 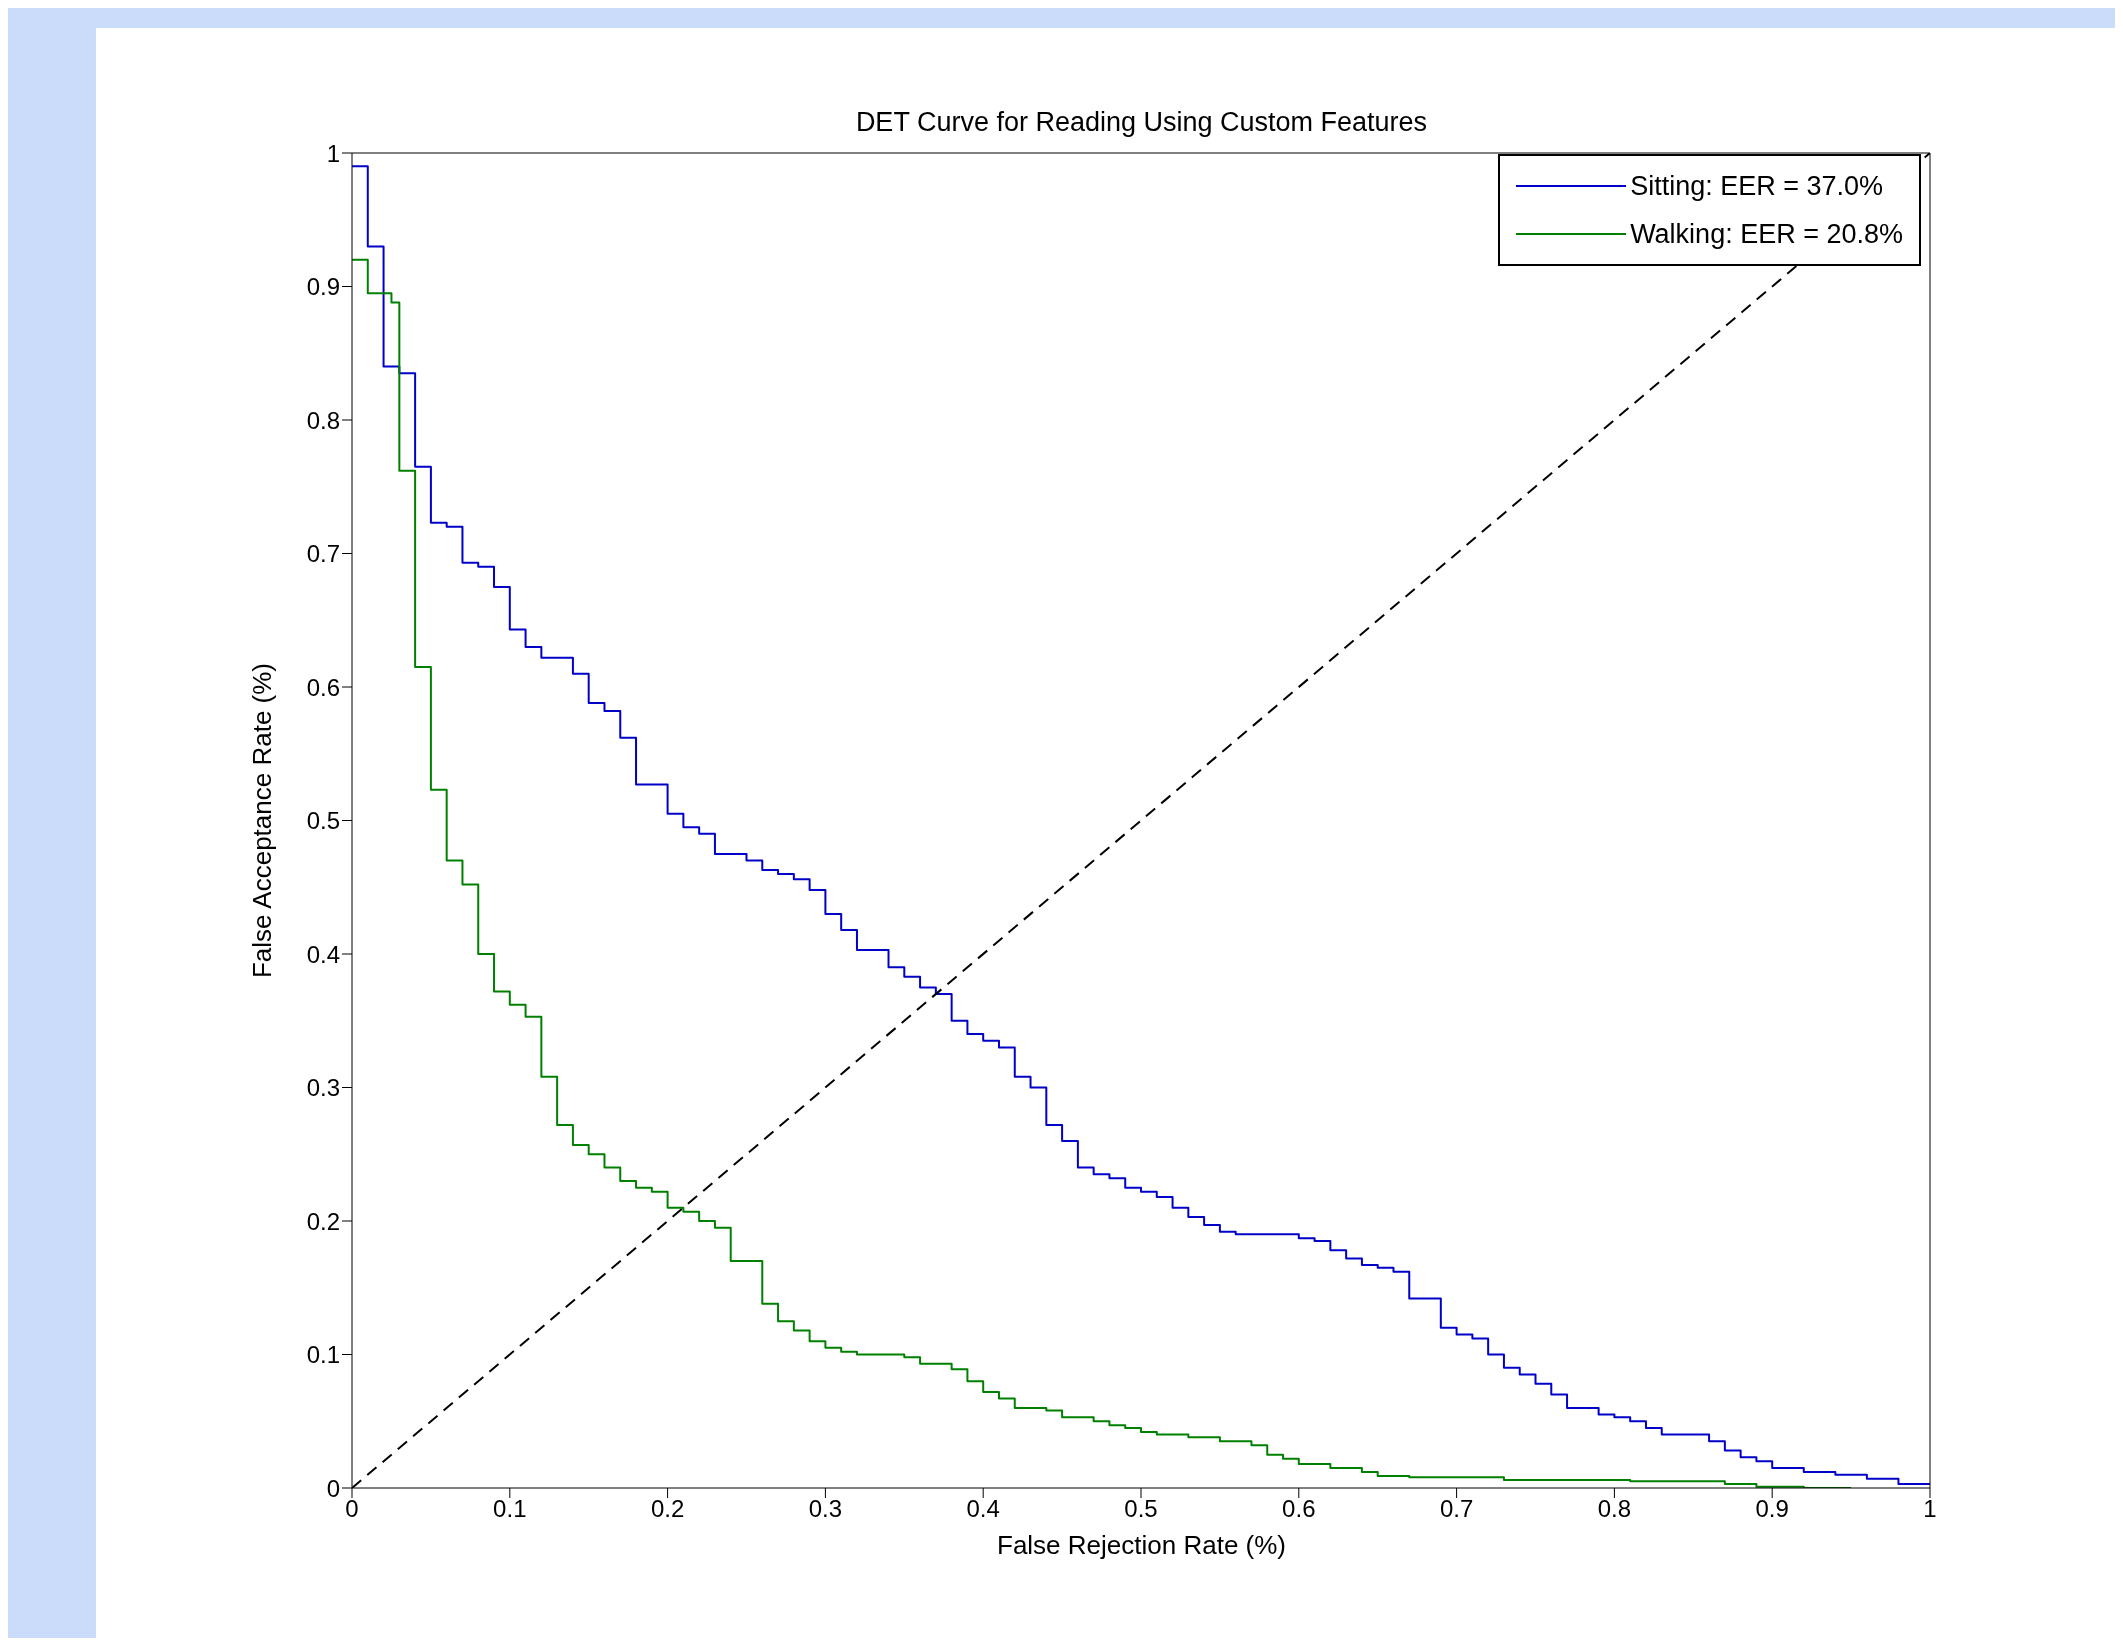 I want to click on x-tick-label: 0.9, so click(x=1772, y=1509).